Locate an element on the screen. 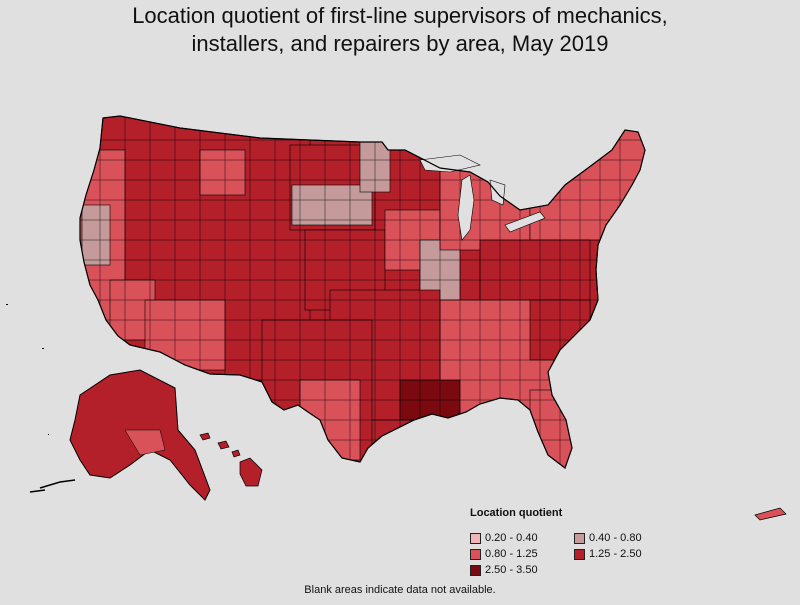 The image size is (800, 605). legend-item-1: 0.40 - 0.80 is located at coordinates (629, 538).